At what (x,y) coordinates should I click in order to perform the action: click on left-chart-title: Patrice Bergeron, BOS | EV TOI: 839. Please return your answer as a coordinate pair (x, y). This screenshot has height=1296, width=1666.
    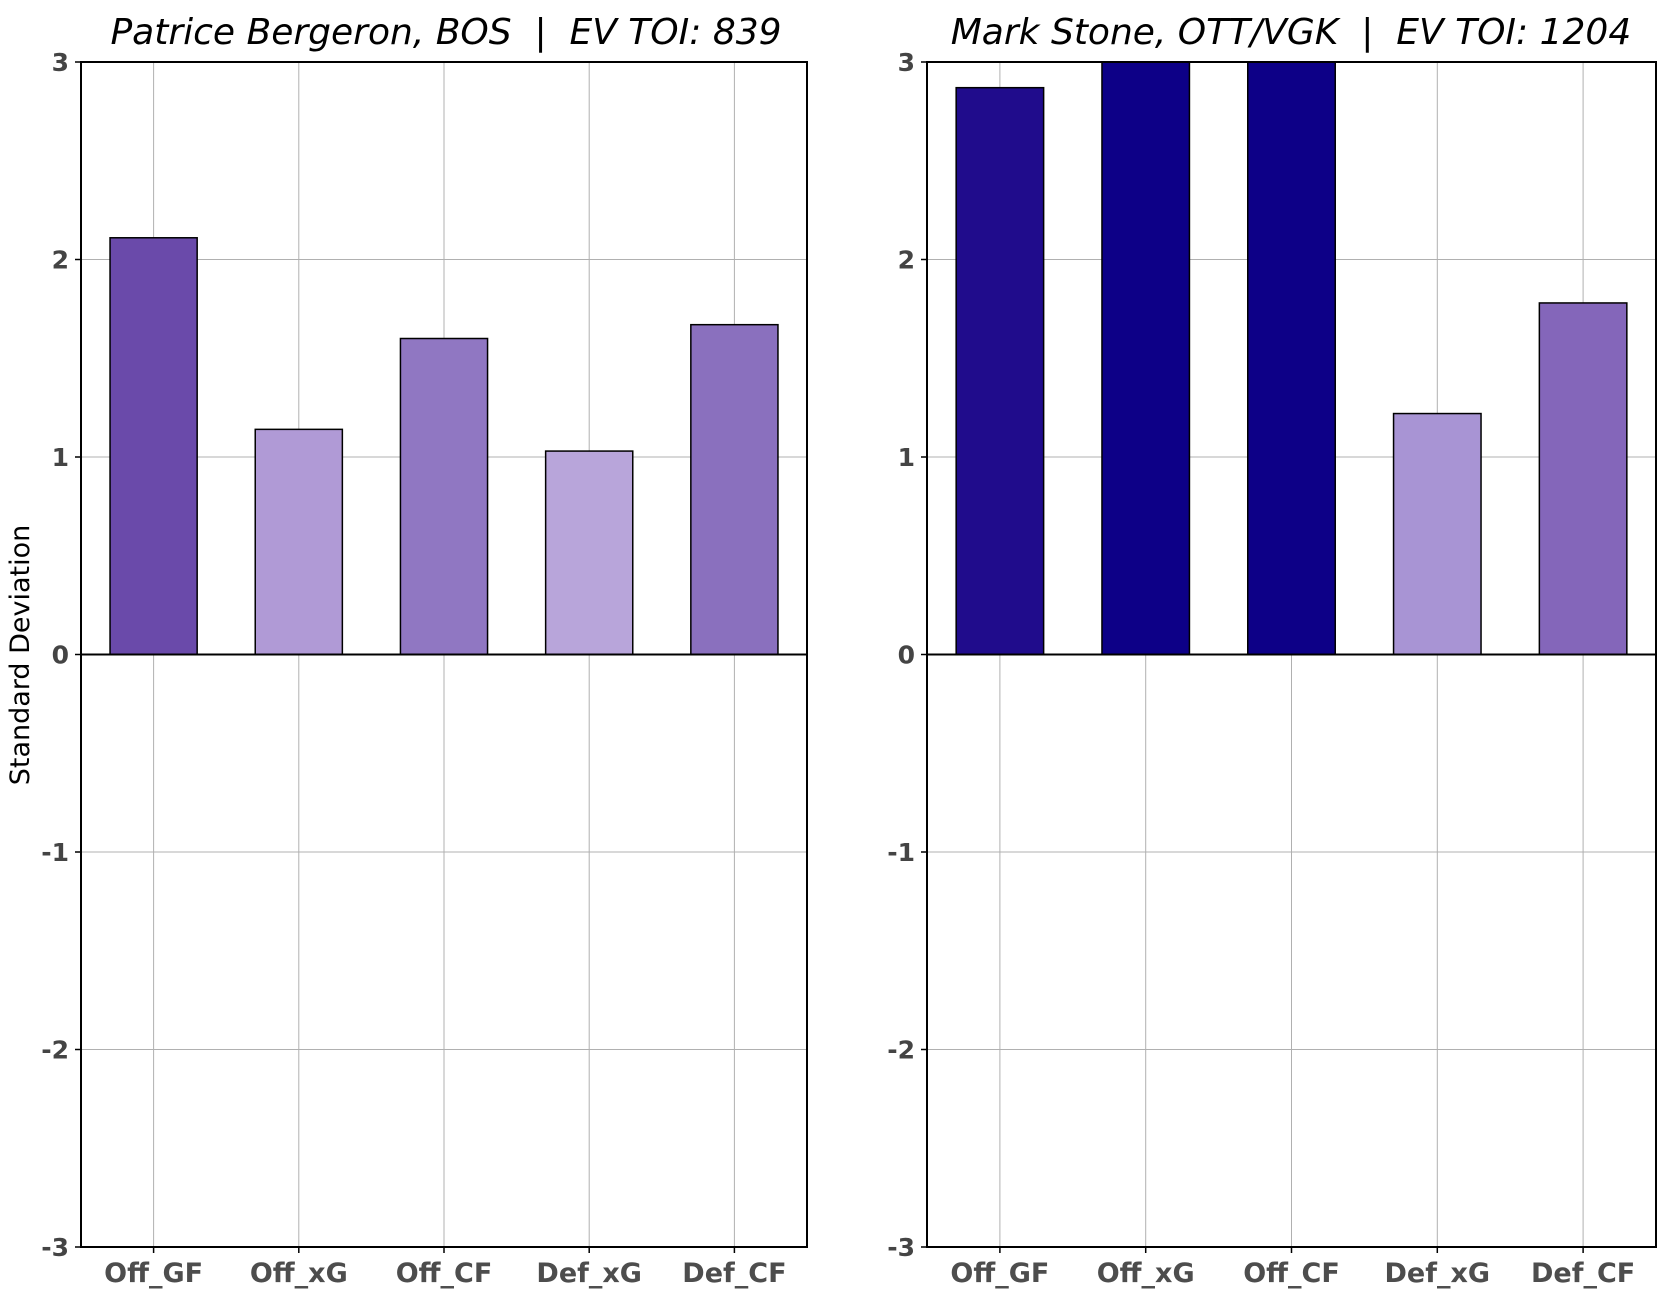
    Looking at the image, I should click on (445, 32).